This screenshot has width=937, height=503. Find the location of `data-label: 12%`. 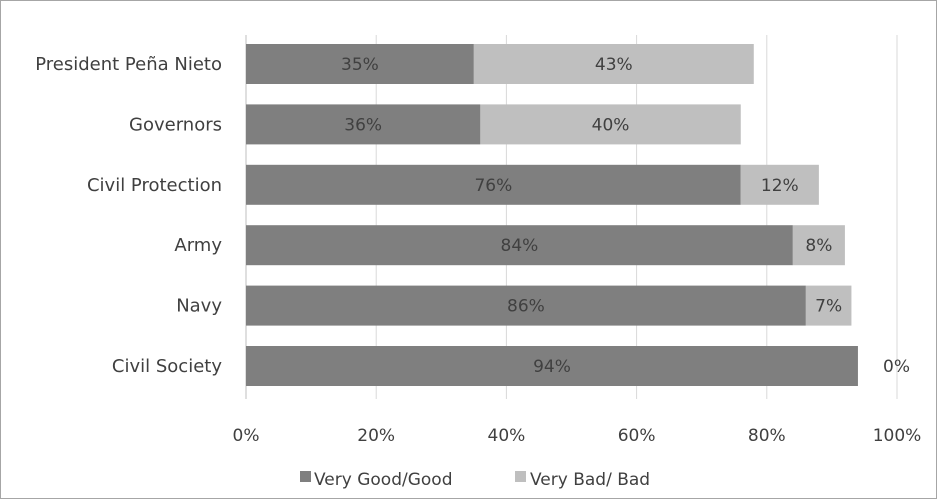

data-label: 12% is located at coordinates (780, 186).